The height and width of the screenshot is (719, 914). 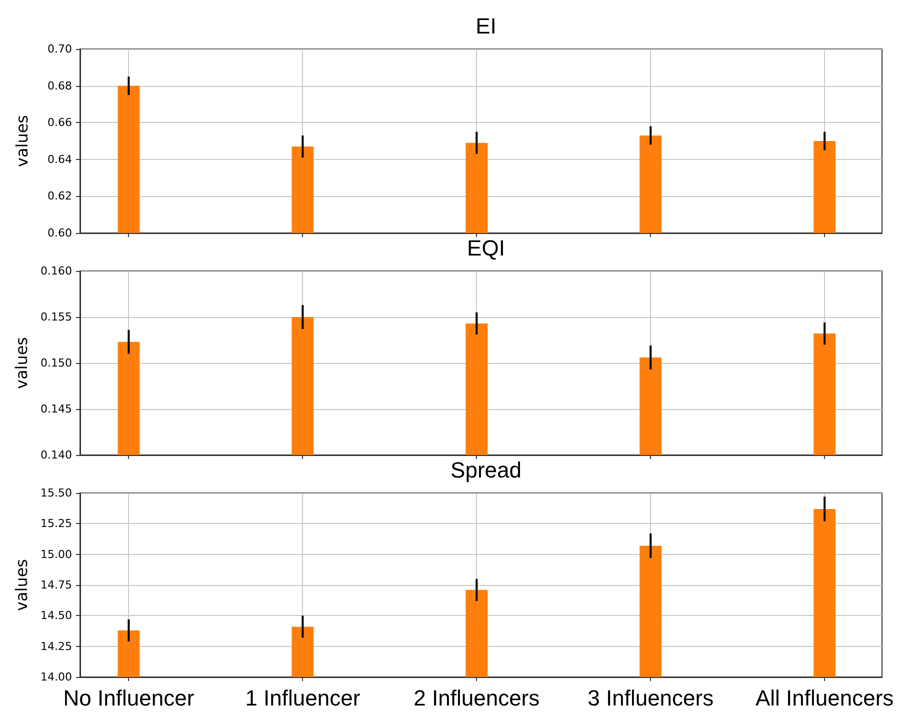 What do you see at coordinates (60, 159) in the screenshot?
I see `y-tick-label: 0.64` at bounding box center [60, 159].